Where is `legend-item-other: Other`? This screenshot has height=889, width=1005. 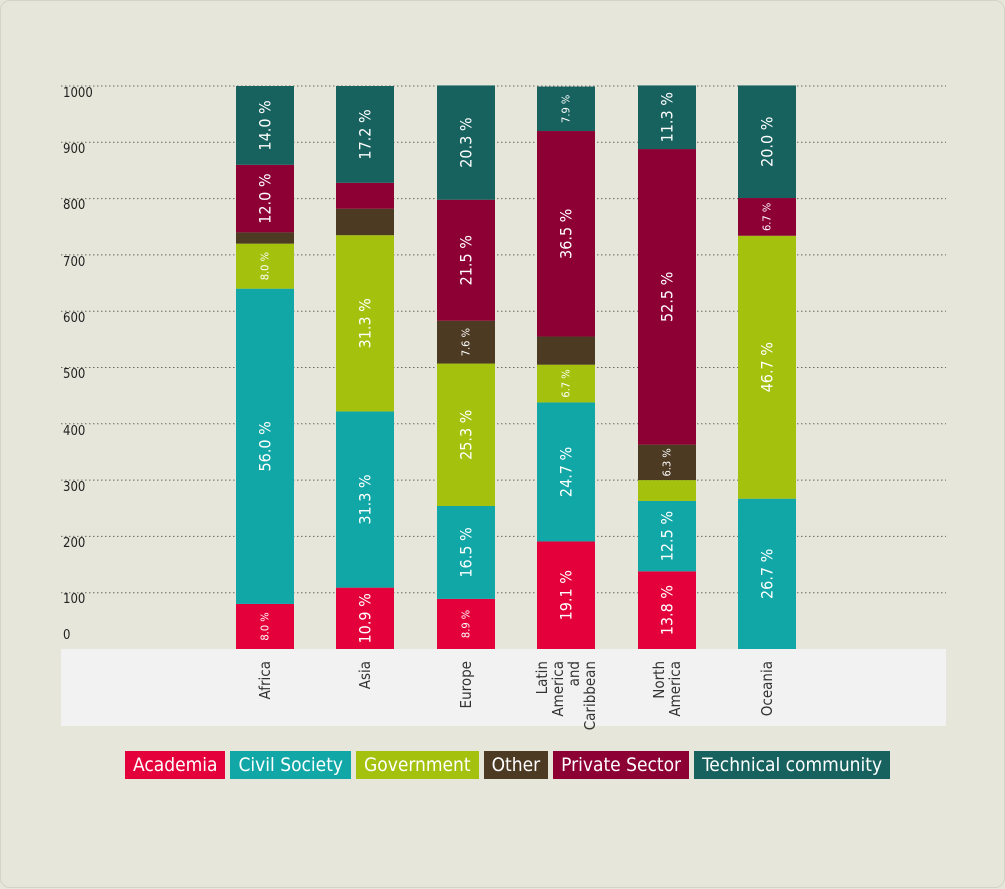
legend-item-other: Other is located at coordinates (516, 765).